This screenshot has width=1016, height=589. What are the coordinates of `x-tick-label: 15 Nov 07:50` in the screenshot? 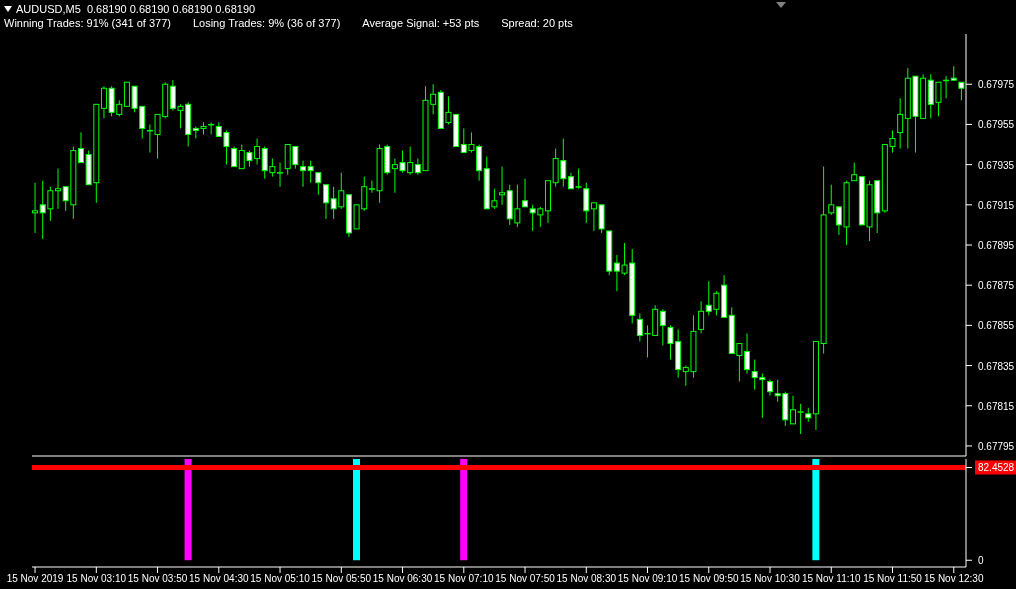 It's located at (525, 579).